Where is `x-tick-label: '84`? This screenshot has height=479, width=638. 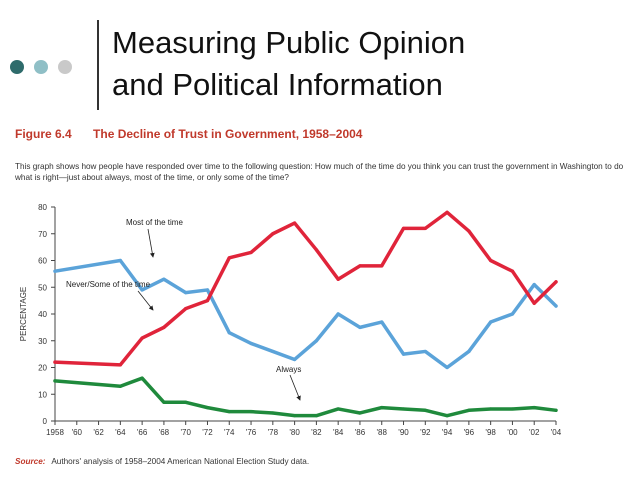 x-tick-label: '84 is located at coordinates (338, 432).